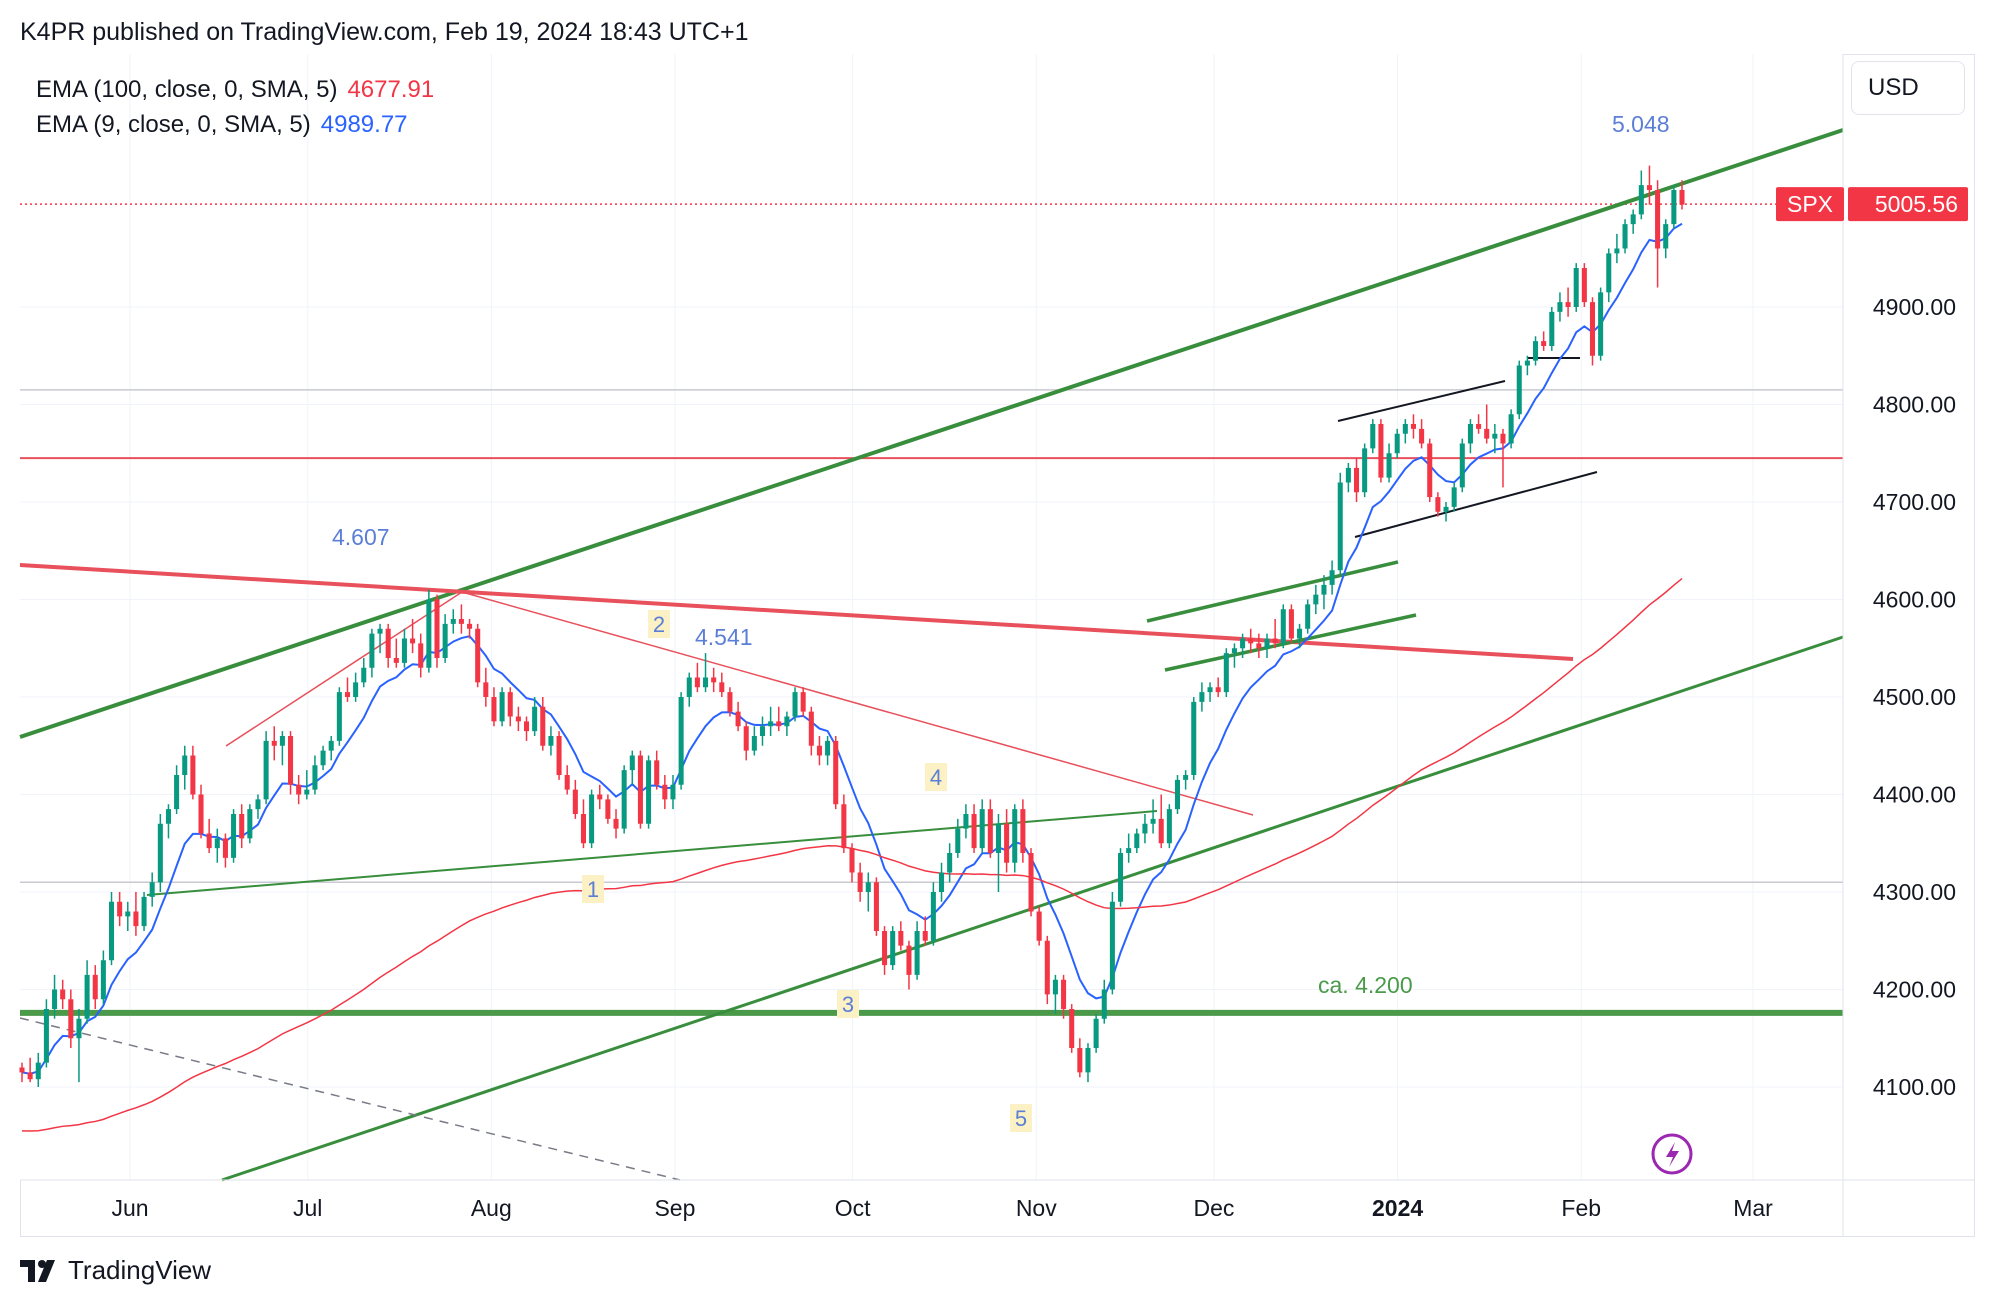 This screenshot has height=1304, width=1990. Describe the element at coordinates (1810, 204) in the screenshot. I see `symbol-tag-text: SPX` at that location.